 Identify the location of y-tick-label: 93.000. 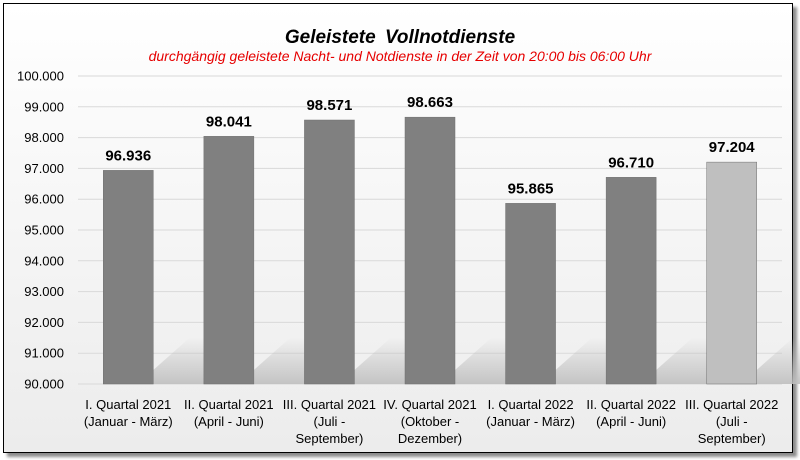
(44, 291).